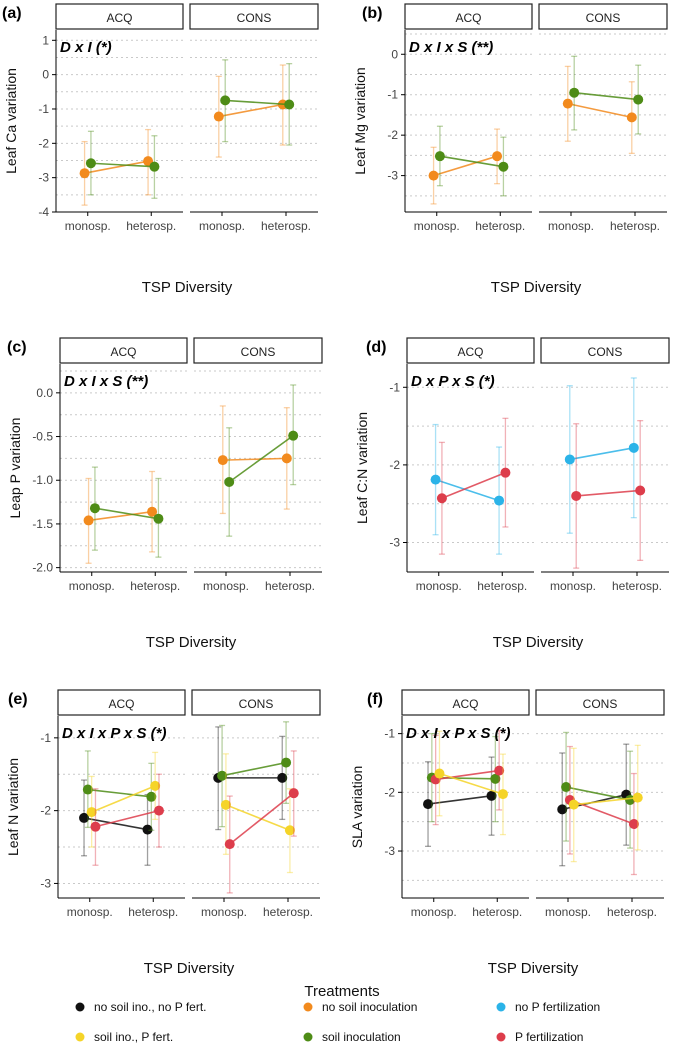  What do you see at coordinates (341, 991) in the screenshot?
I see `legend-title: Treatments` at bounding box center [341, 991].